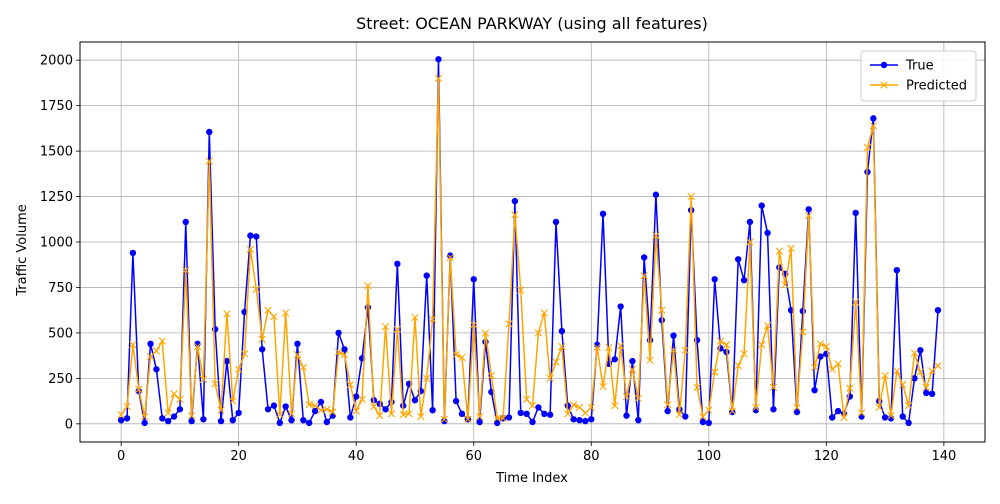 The image size is (1000, 504). Describe the element at coordinates (60, 379) in the screenshot. I see `y-tick-label: 250` at that location.